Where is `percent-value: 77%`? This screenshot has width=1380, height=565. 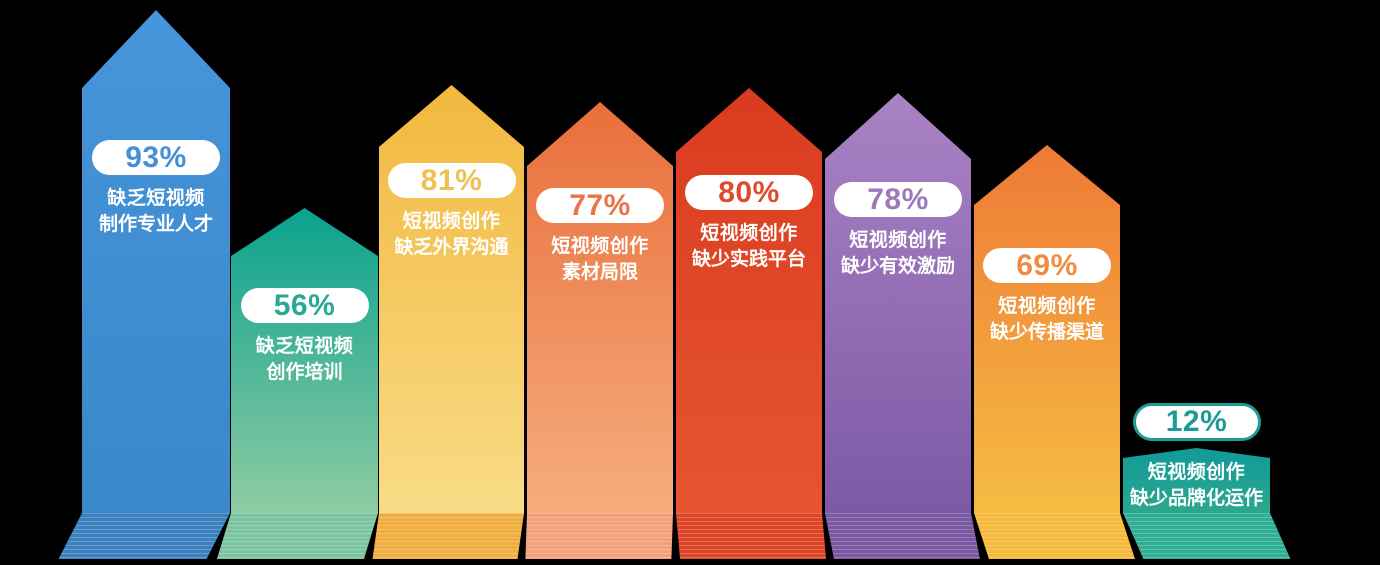 percent-value: 77% is located at coordinates (600, 205).